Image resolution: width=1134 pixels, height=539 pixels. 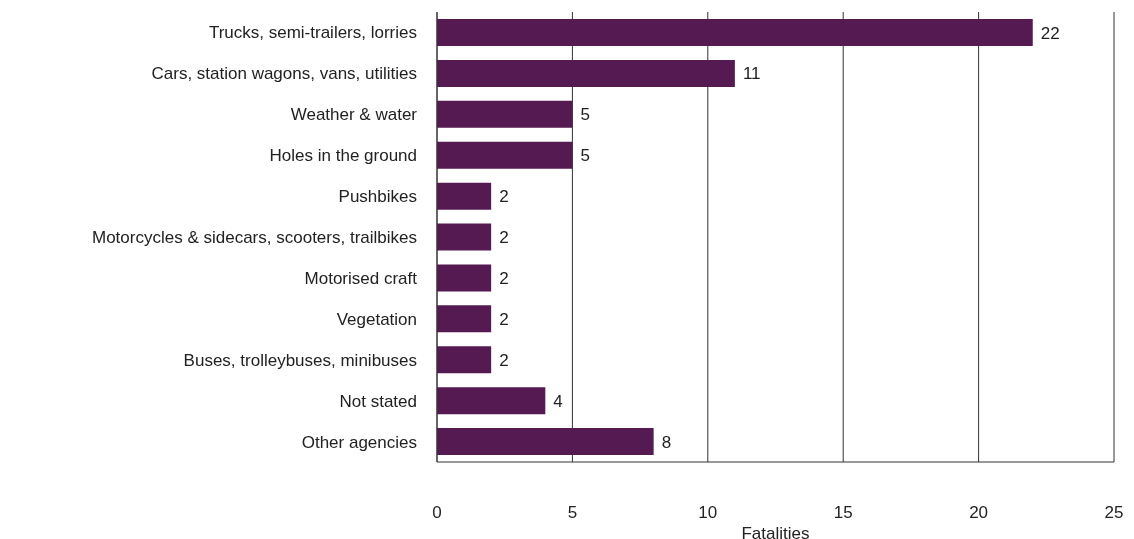 What do you see at coordinates (254, 238) in the screenshot?
I see `y-tick-label: Motorcycles & sidecars, scooters, trailbikes` at bounding box center [254, 238].